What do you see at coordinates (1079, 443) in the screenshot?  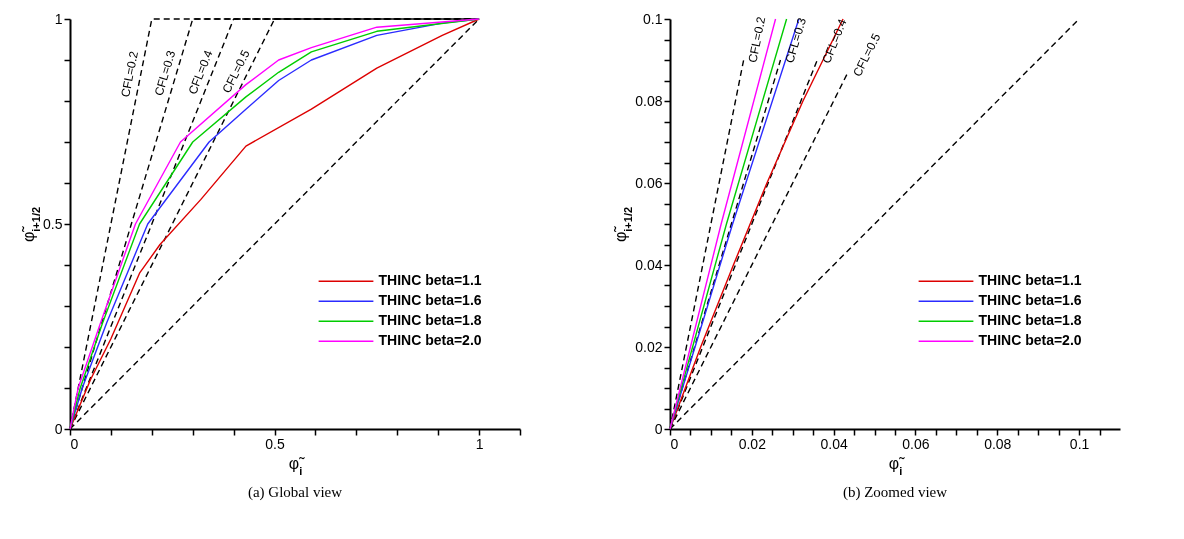 I see `x-tick-label: 0.1` at bounding box center [1079, 443].